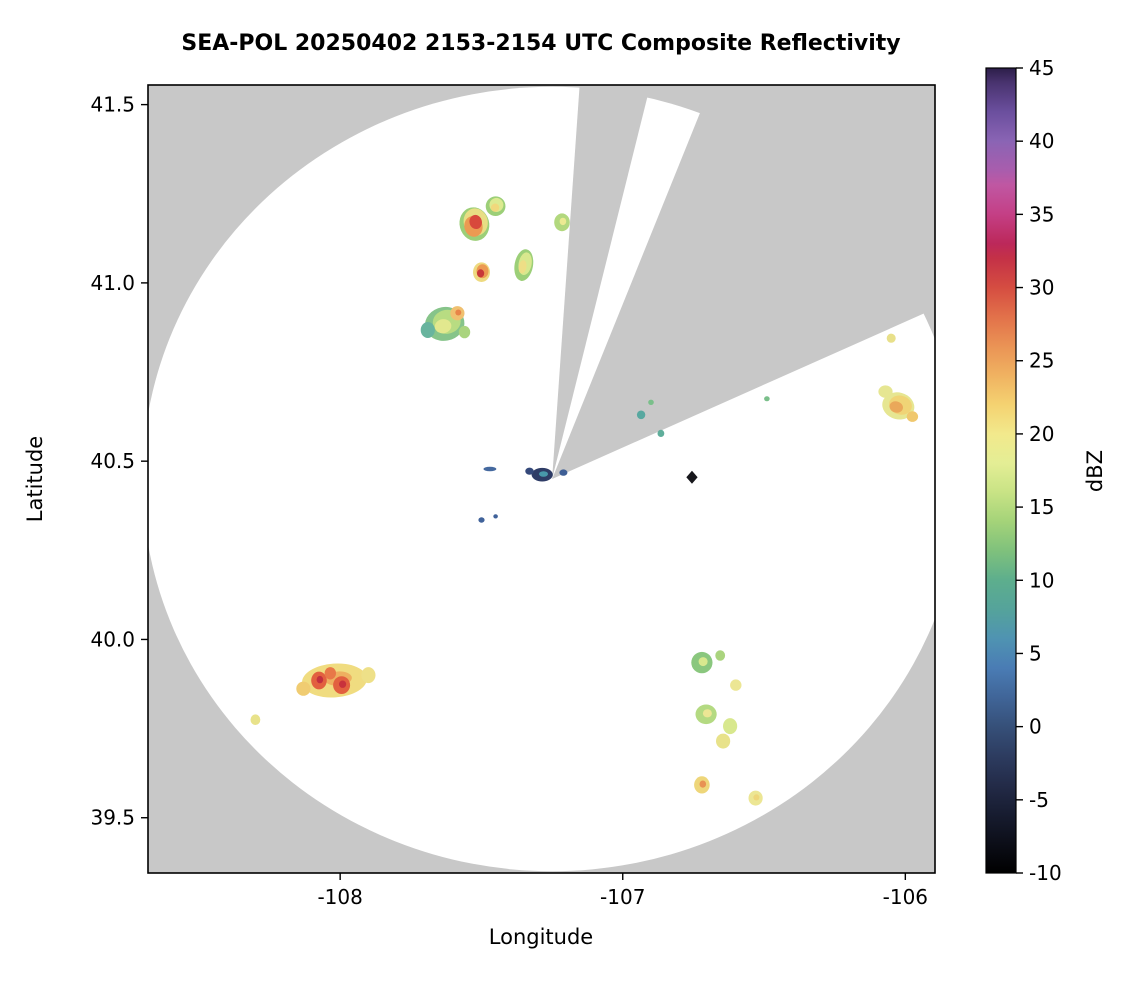 The height and width of the screenshot is (990, 1146). I want to click on colorbar-tick-label: 30, so click(1041, 288).